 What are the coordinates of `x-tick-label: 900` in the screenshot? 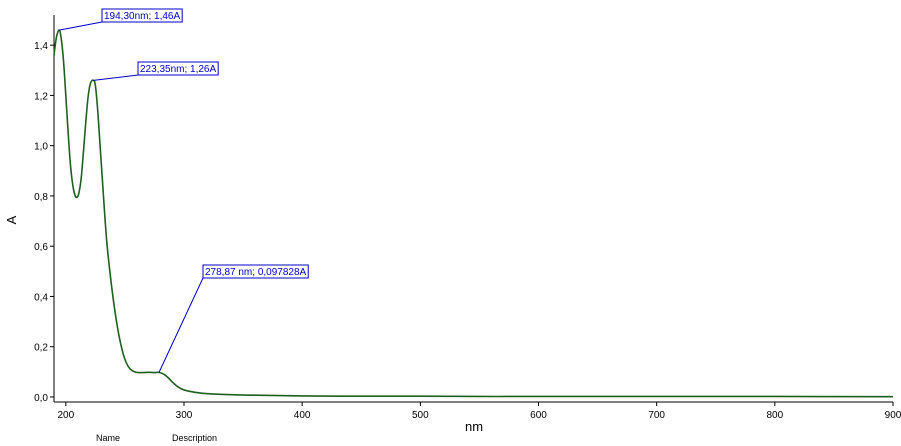 It's located at (893, 415).